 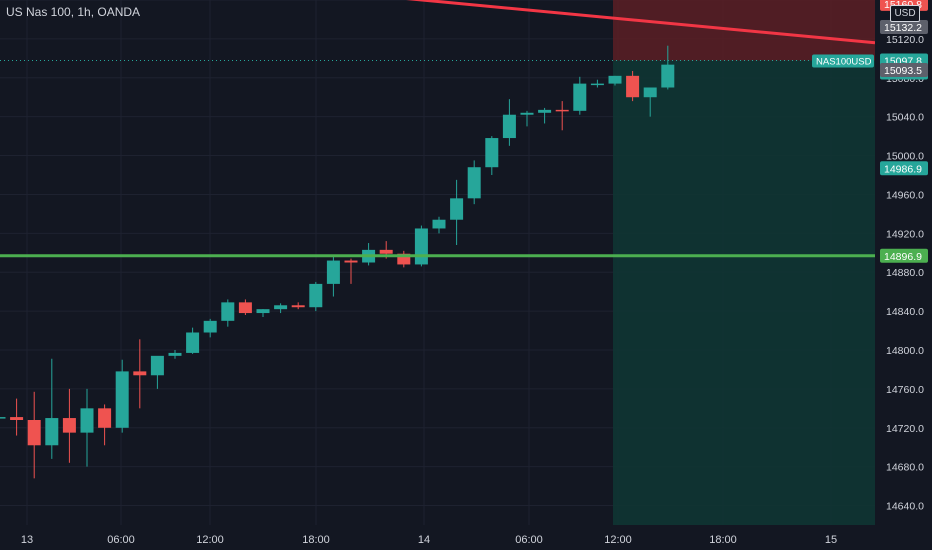 I want to click on time-axis: 13 06:00 12:00 18:00 14 06:00 12:00 18:00 15, so click(x=466, y=537).